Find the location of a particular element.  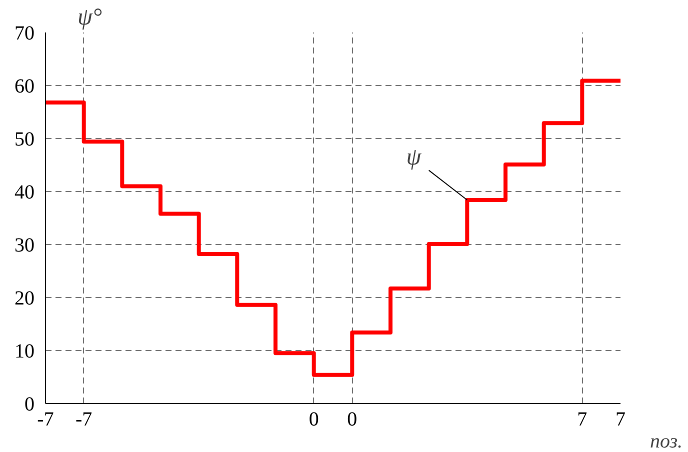

y-tick-label: 70 is located at coordinates (24, 33).